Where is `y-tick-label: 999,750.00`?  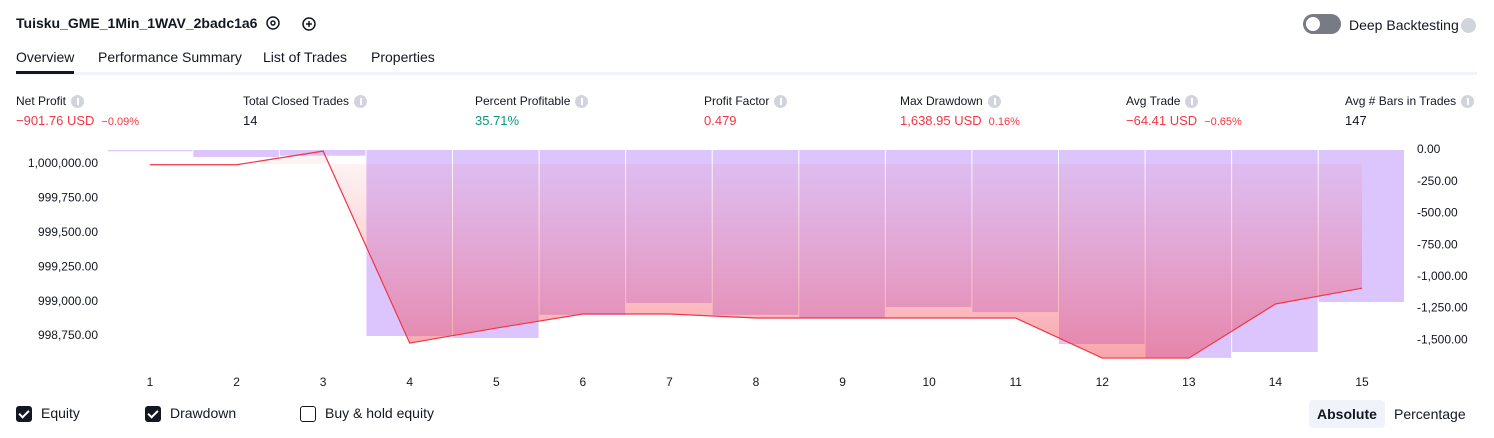 y-tick-label: 999,750.00 is located at coordinates (68, 198).